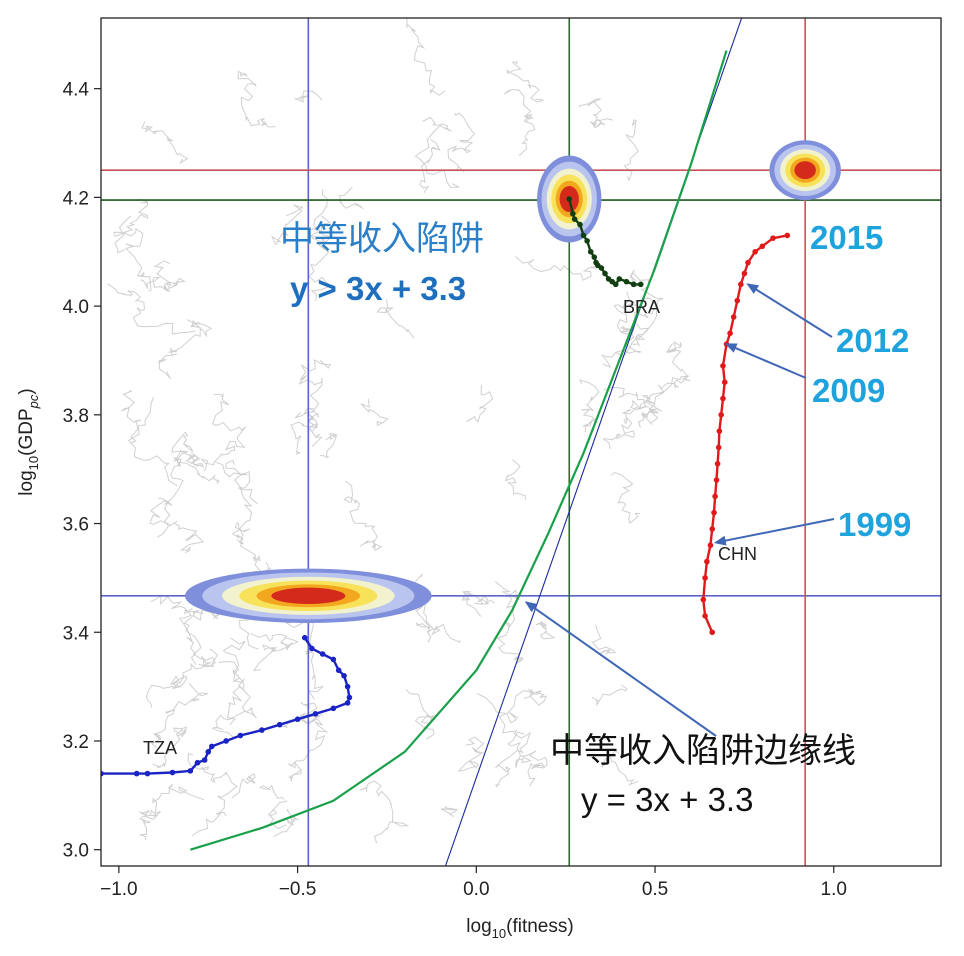 The image size is (964, 956). Describe the element at coordinates (874, 524) in the screenshot. I see `year-1999-label: 1999` at that location.